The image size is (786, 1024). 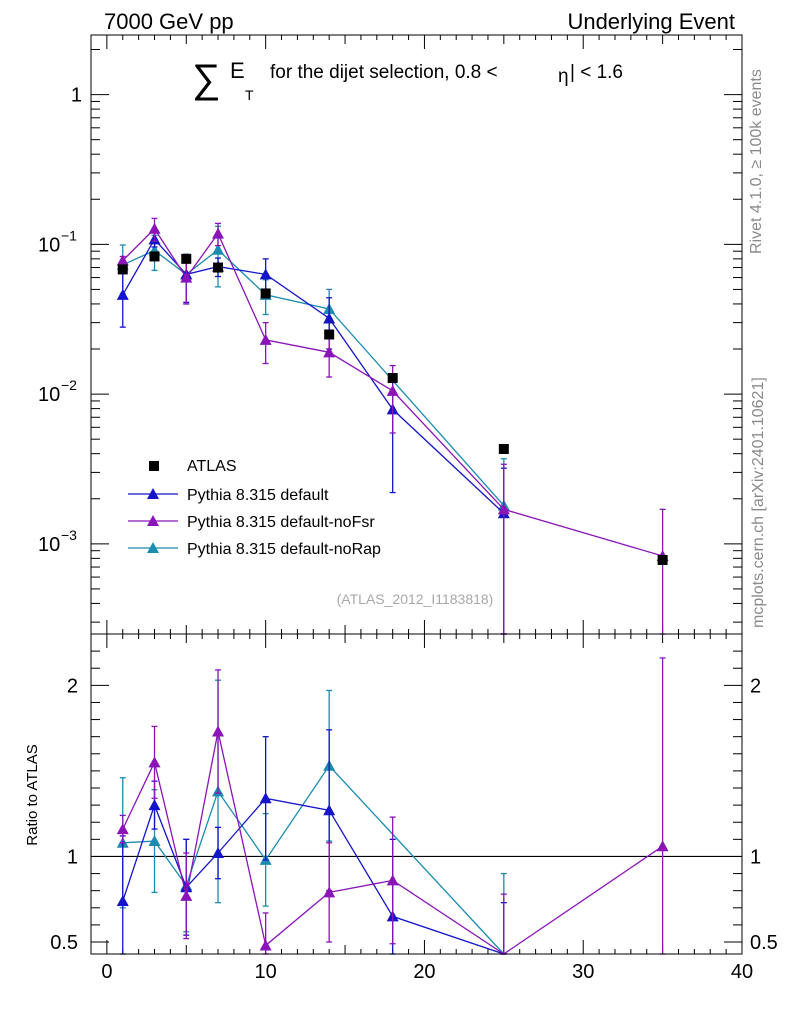 I want to click on title-symbol: E, so click(x=237, y=70).